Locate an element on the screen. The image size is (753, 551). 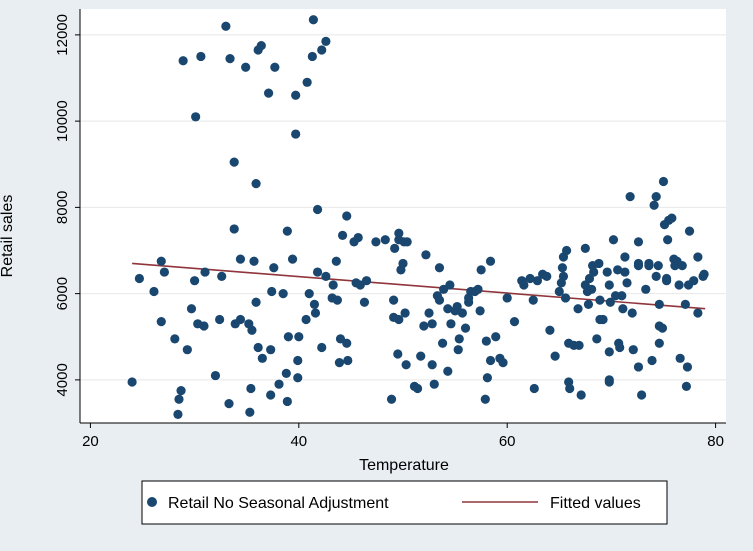
x-tick-label: 80 is located at coordinates (715, 441).